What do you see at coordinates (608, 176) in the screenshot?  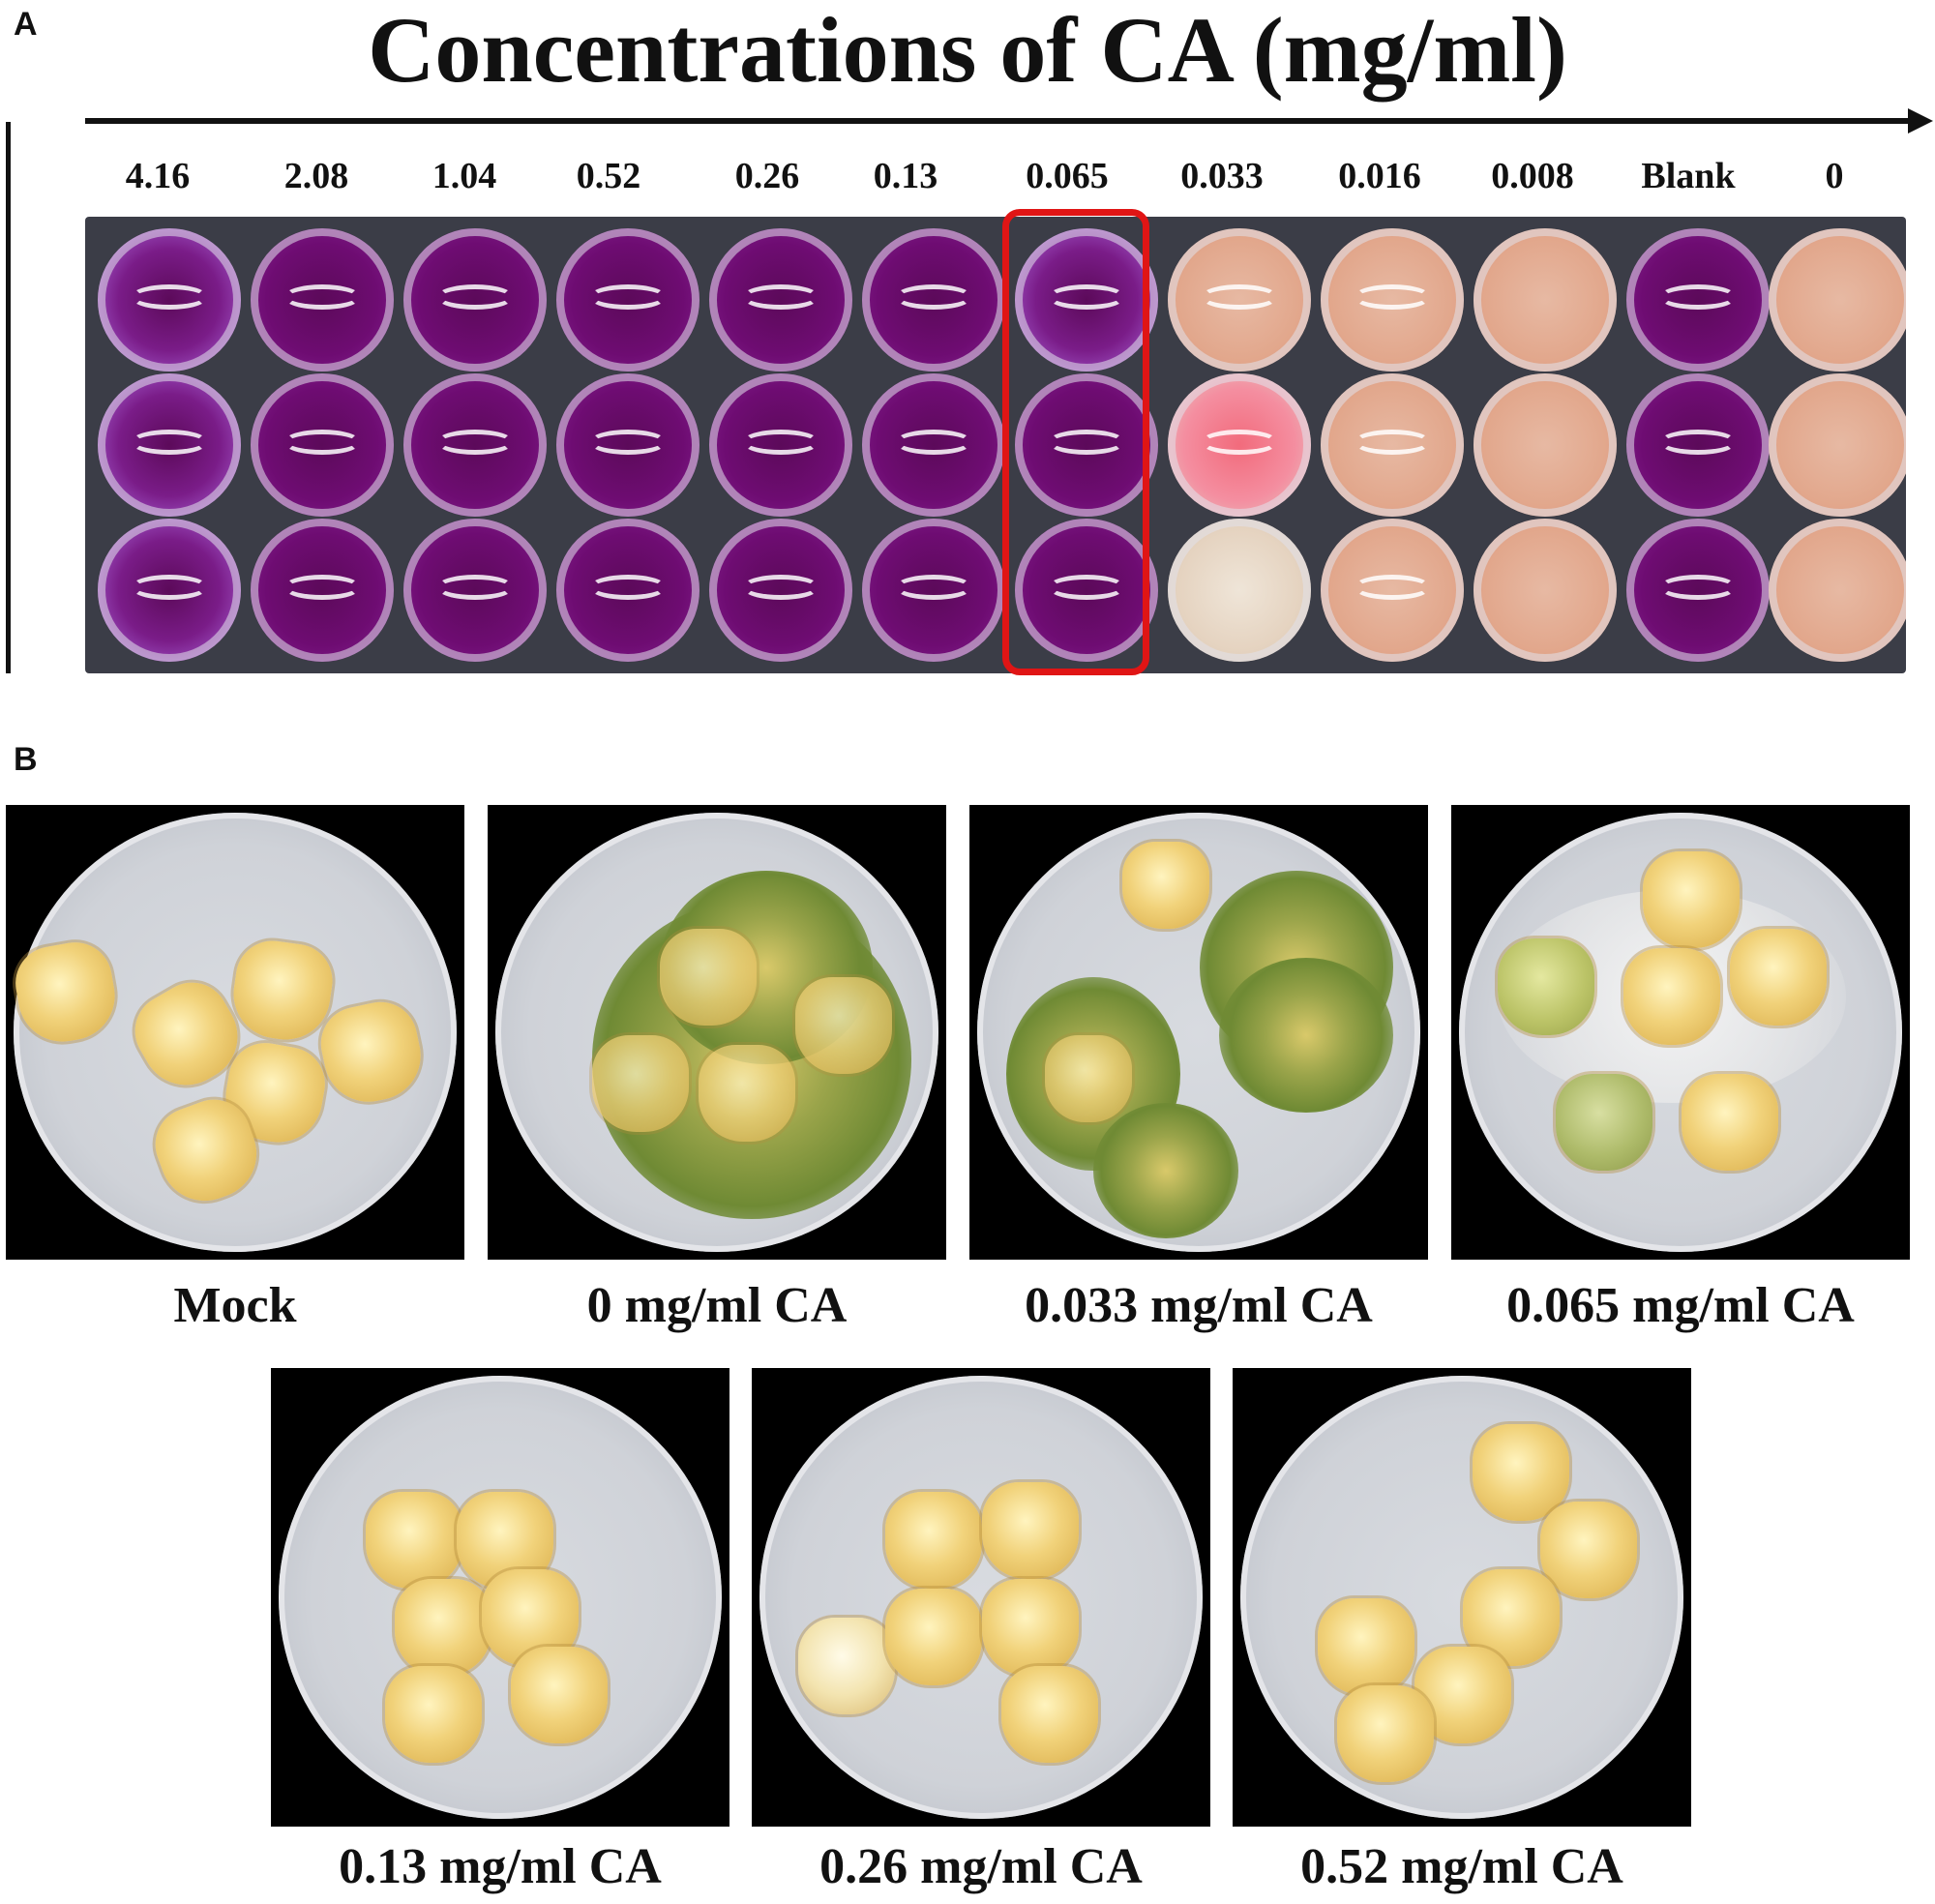 I see `conc-label-0-52: 0.52` at bounding box center [608, 176].